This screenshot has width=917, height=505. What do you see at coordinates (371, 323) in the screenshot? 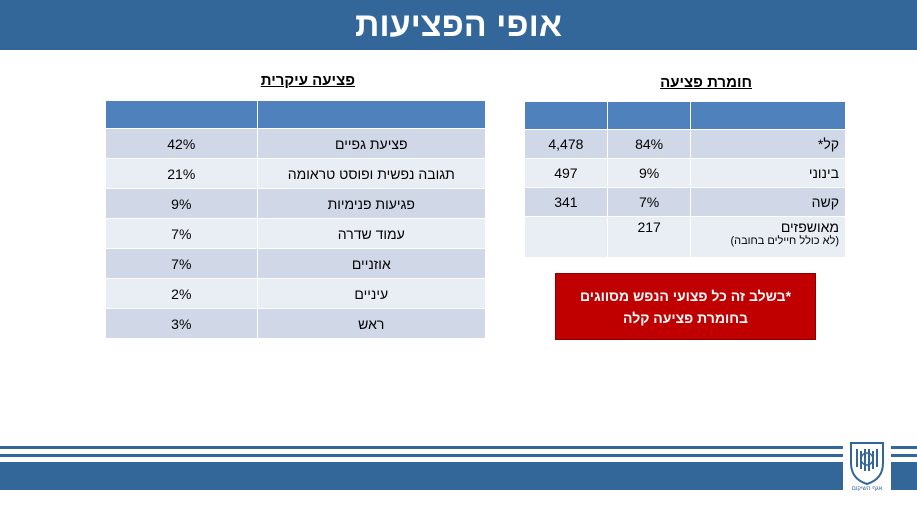
I see `injury-label: ראש` at bounding box center [371, 323].